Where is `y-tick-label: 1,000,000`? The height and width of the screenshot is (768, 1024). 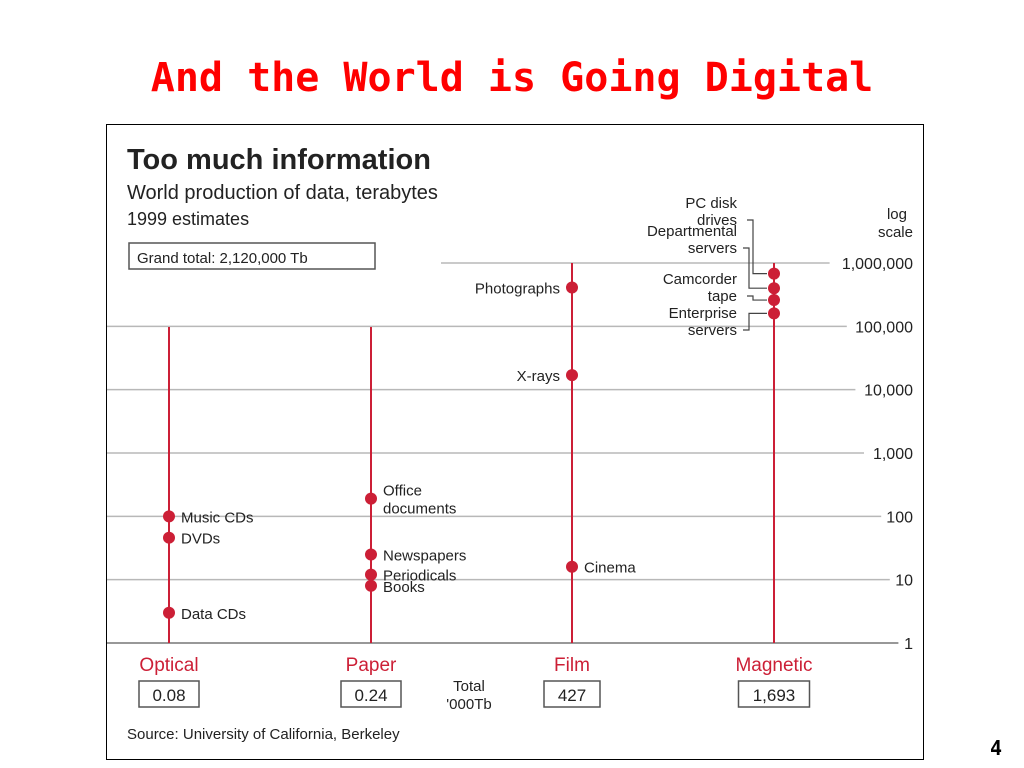
y-tick-label: 1,000,000 is located at coordinates (877, 264).